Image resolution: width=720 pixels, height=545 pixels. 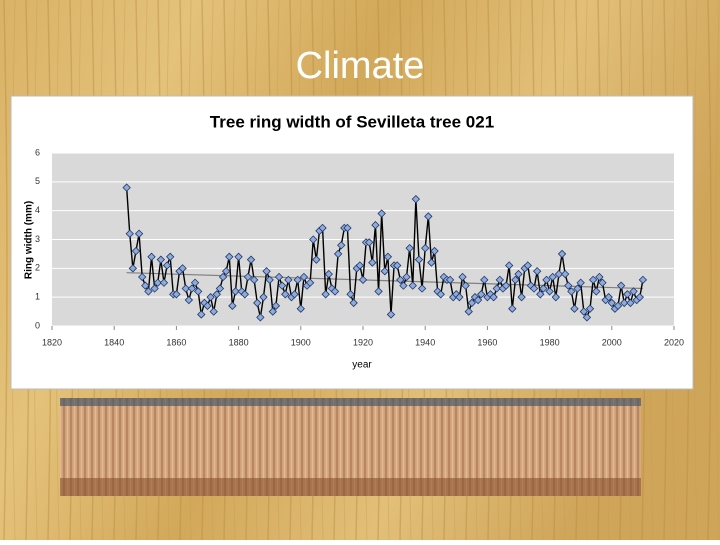 I want to click on x-tick-label: 1860, so click(x=176, y=342).